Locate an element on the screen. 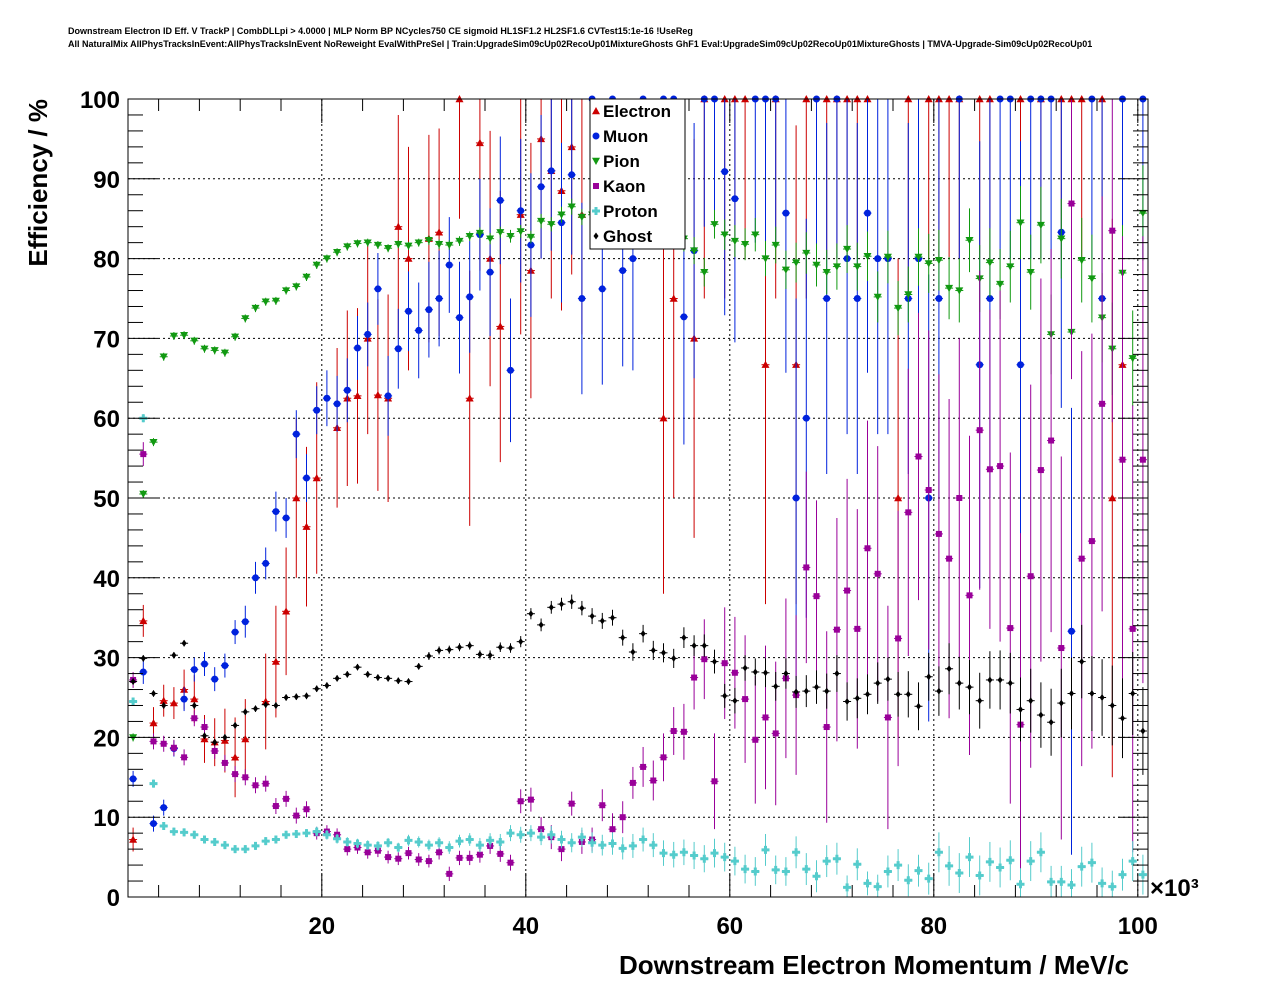 The image size is (1276, 996). legend-label-electron: Electron is located at coordinates (637, 111).